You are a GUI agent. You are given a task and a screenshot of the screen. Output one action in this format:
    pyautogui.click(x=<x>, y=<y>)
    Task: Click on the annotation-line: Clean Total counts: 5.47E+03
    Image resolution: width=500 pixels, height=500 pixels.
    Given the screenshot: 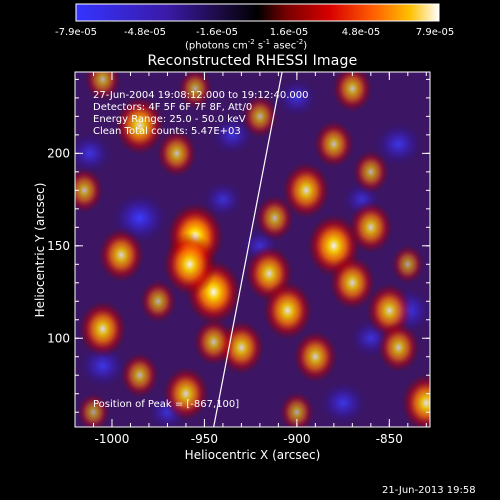 What is the action you would take?
    pyautogui.click(x=167, y=131)
    